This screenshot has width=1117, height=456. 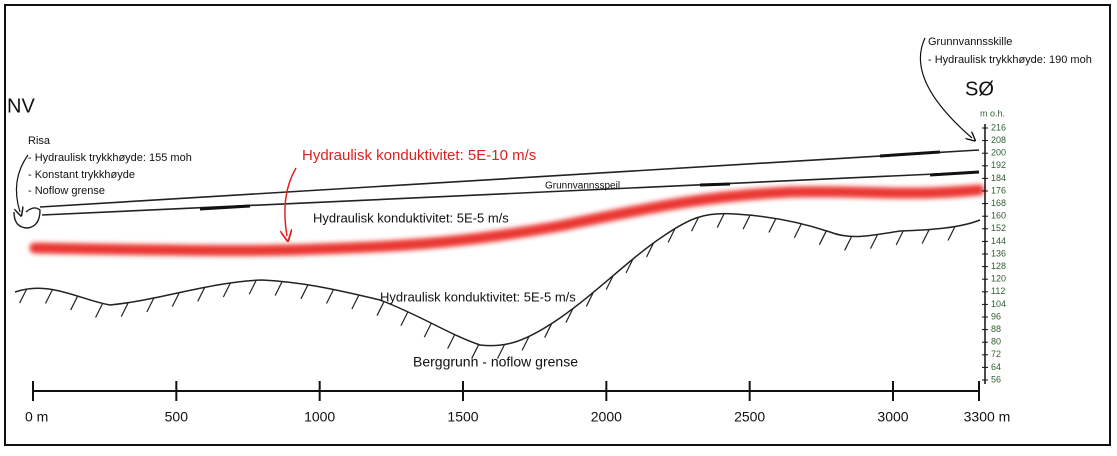 I want to click on distance-tick-label: 500, so click(x=177, y=417).